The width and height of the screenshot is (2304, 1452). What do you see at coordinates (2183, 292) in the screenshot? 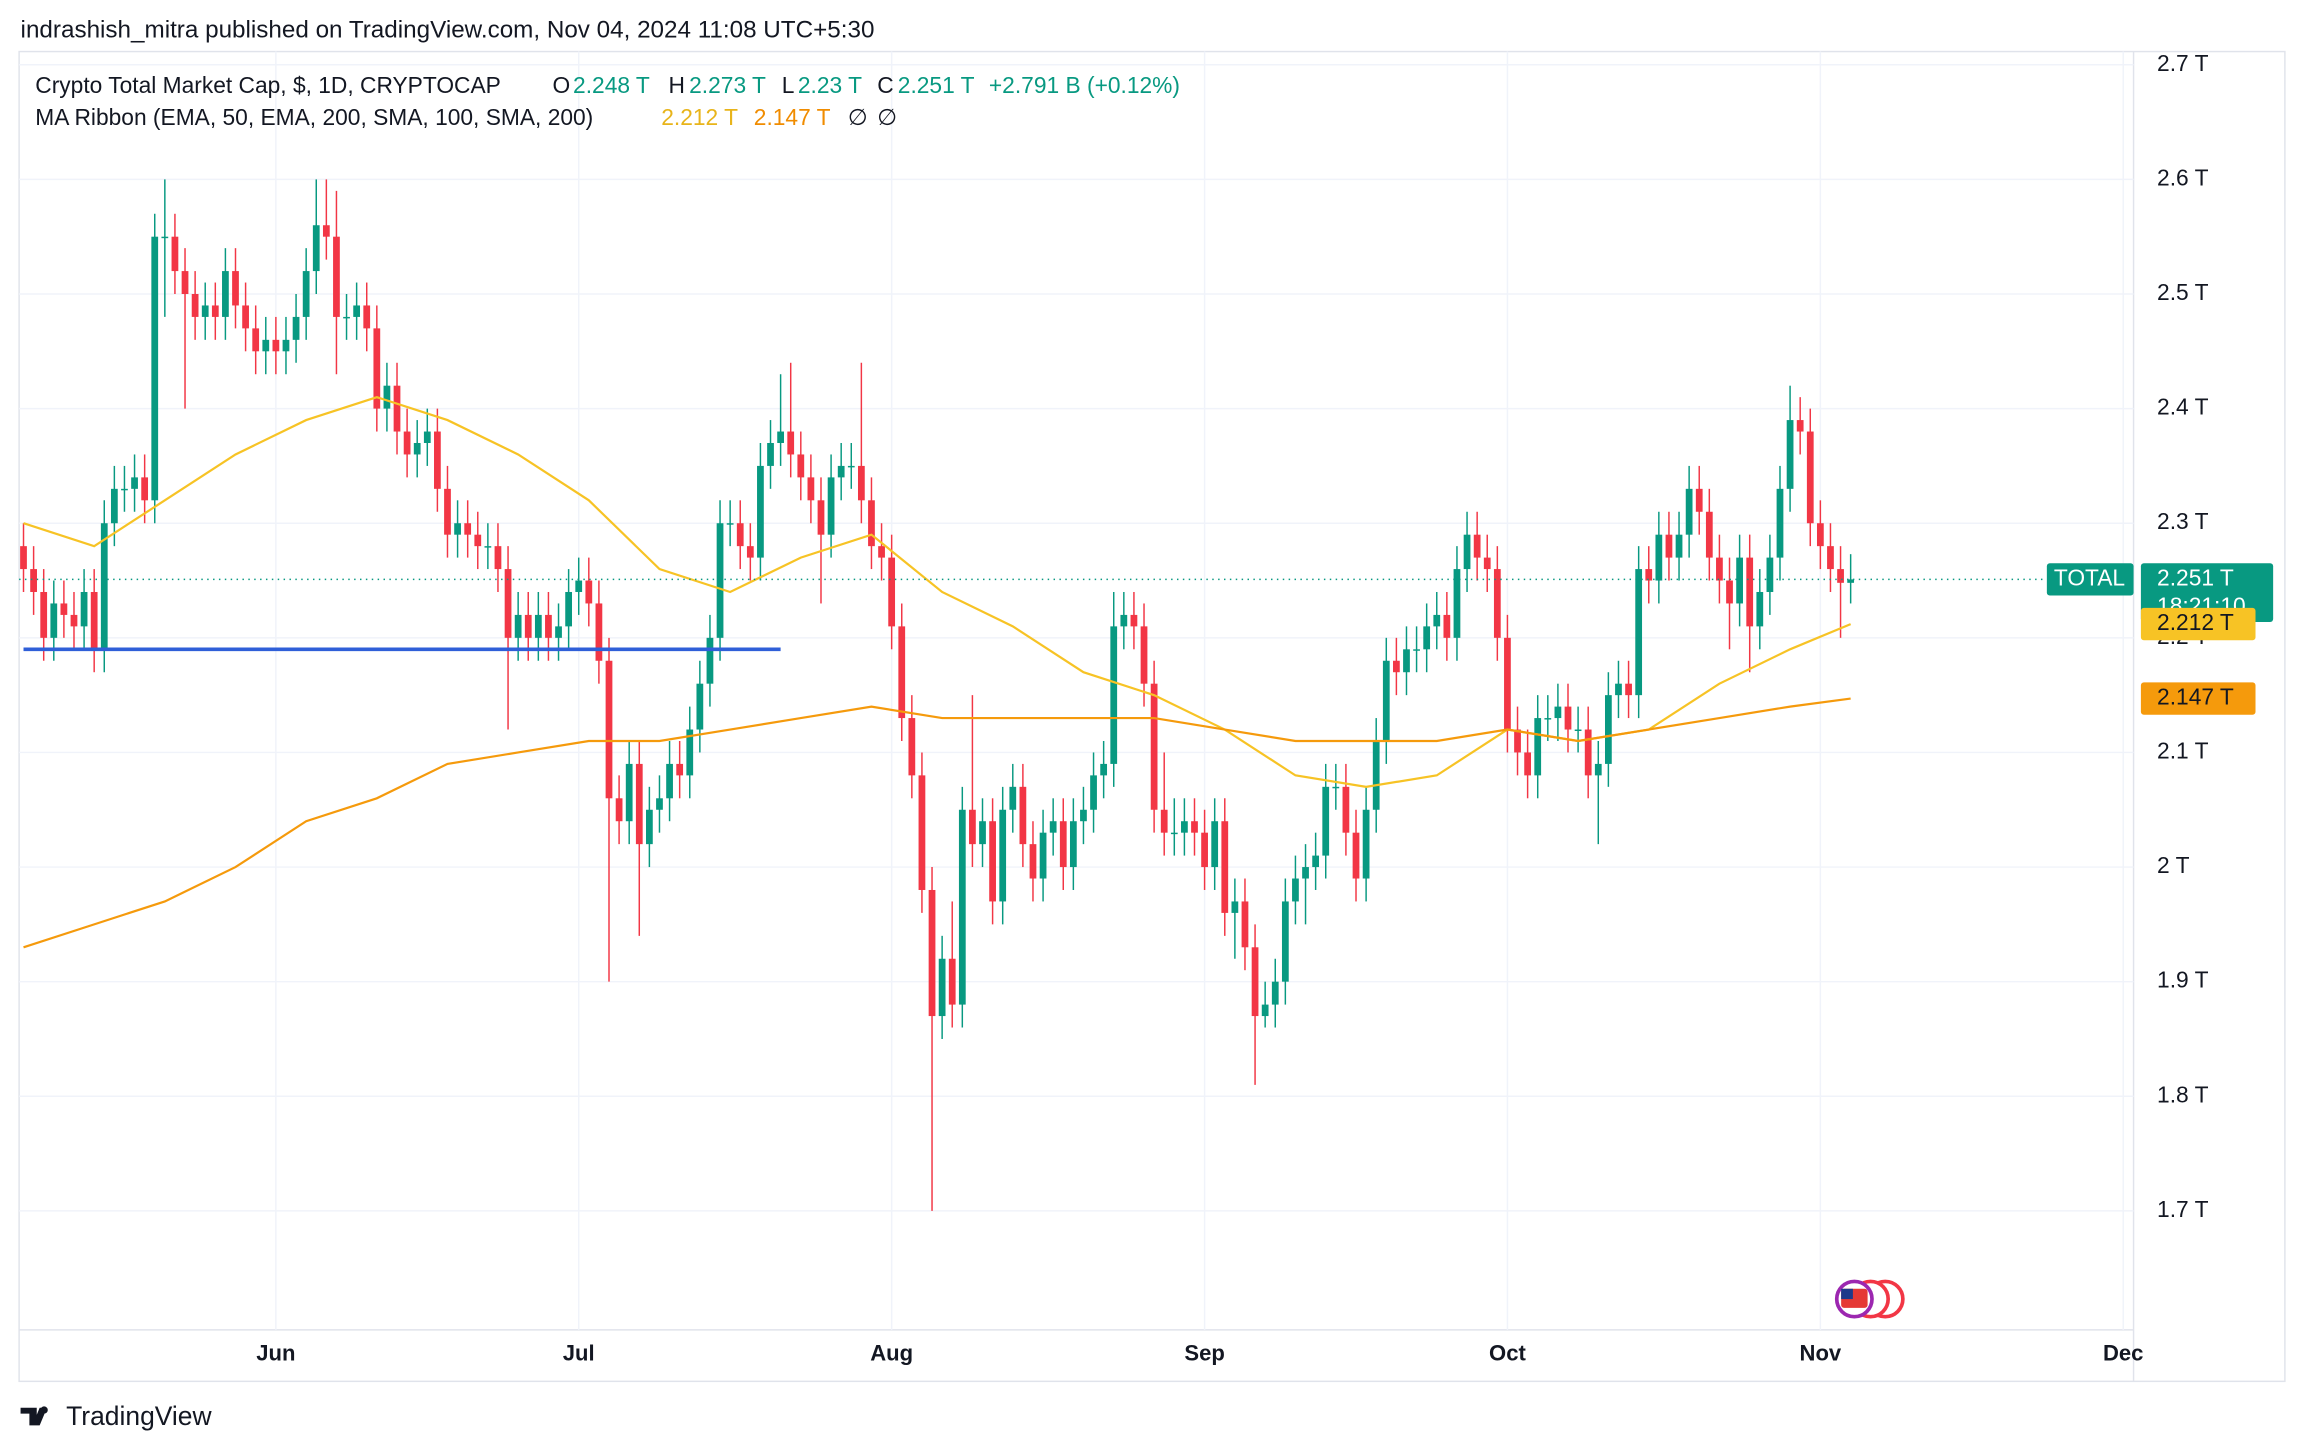
I see `y-tick-label: 2.5 T` at bounding box center [2183, 292].